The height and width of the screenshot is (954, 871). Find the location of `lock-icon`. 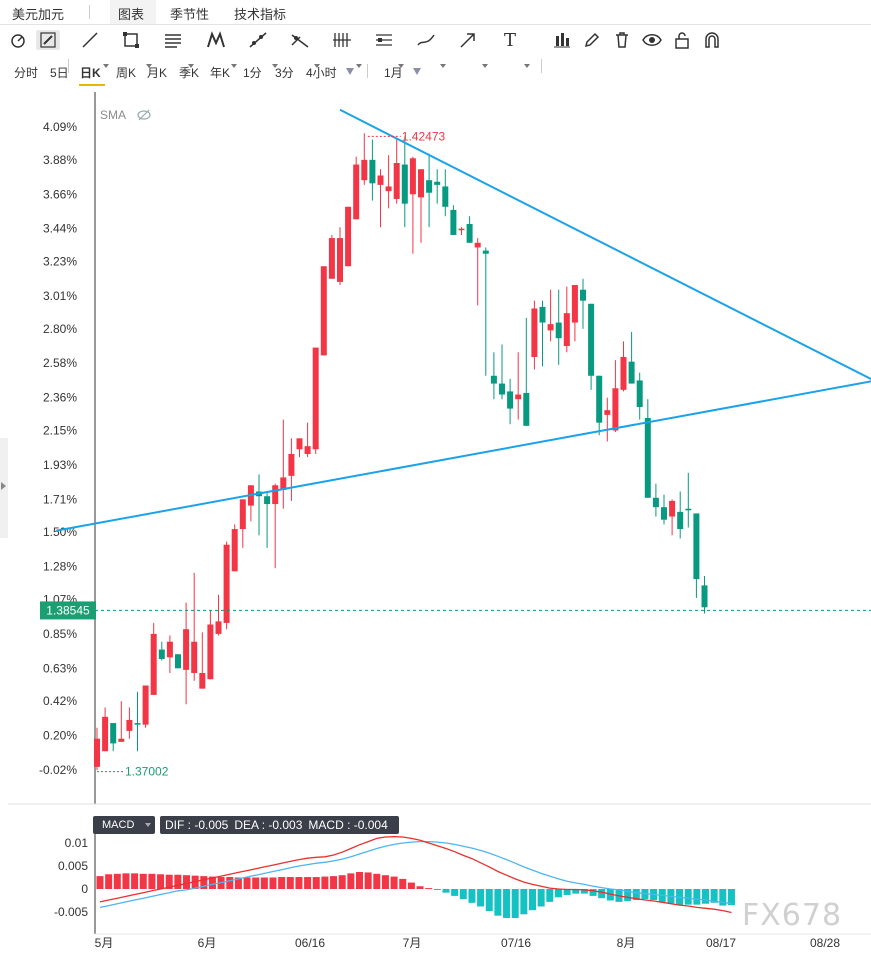

lock-icon is located at coordinates (682, 40).